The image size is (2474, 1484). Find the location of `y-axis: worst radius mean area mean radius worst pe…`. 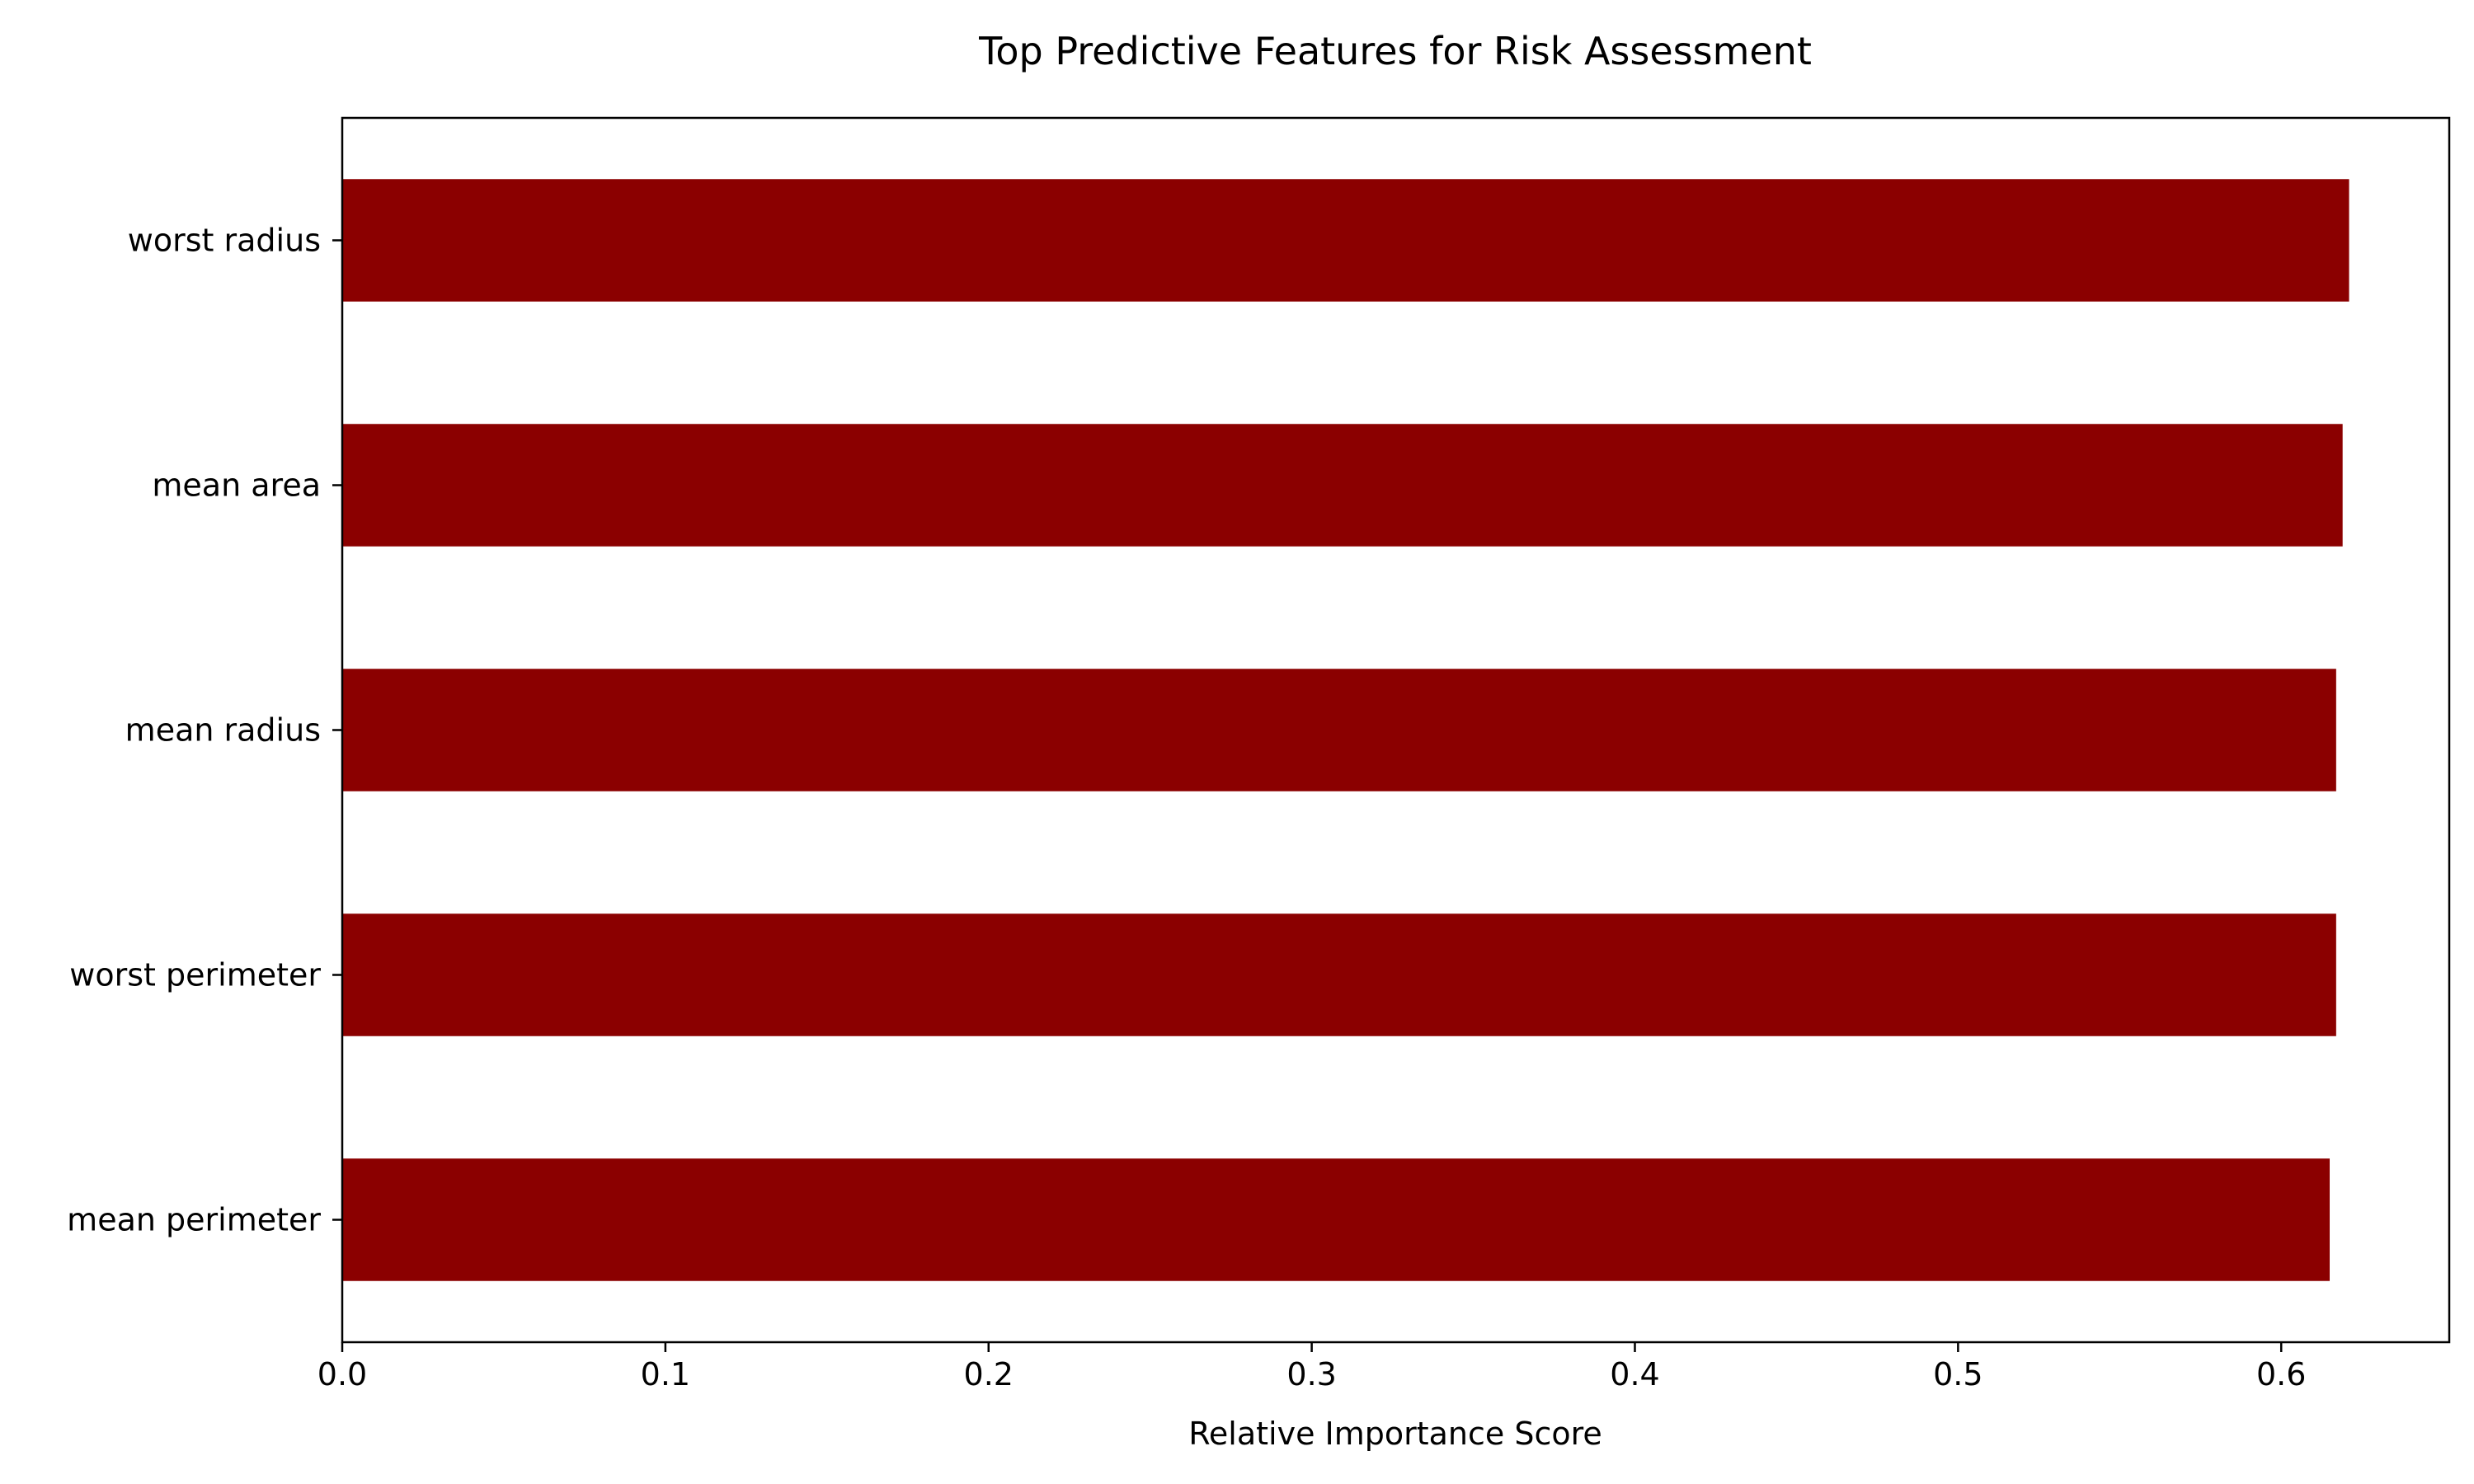

y-axis: worst radius mean area mean radius worst pe… is located at coordinates (204, 730).